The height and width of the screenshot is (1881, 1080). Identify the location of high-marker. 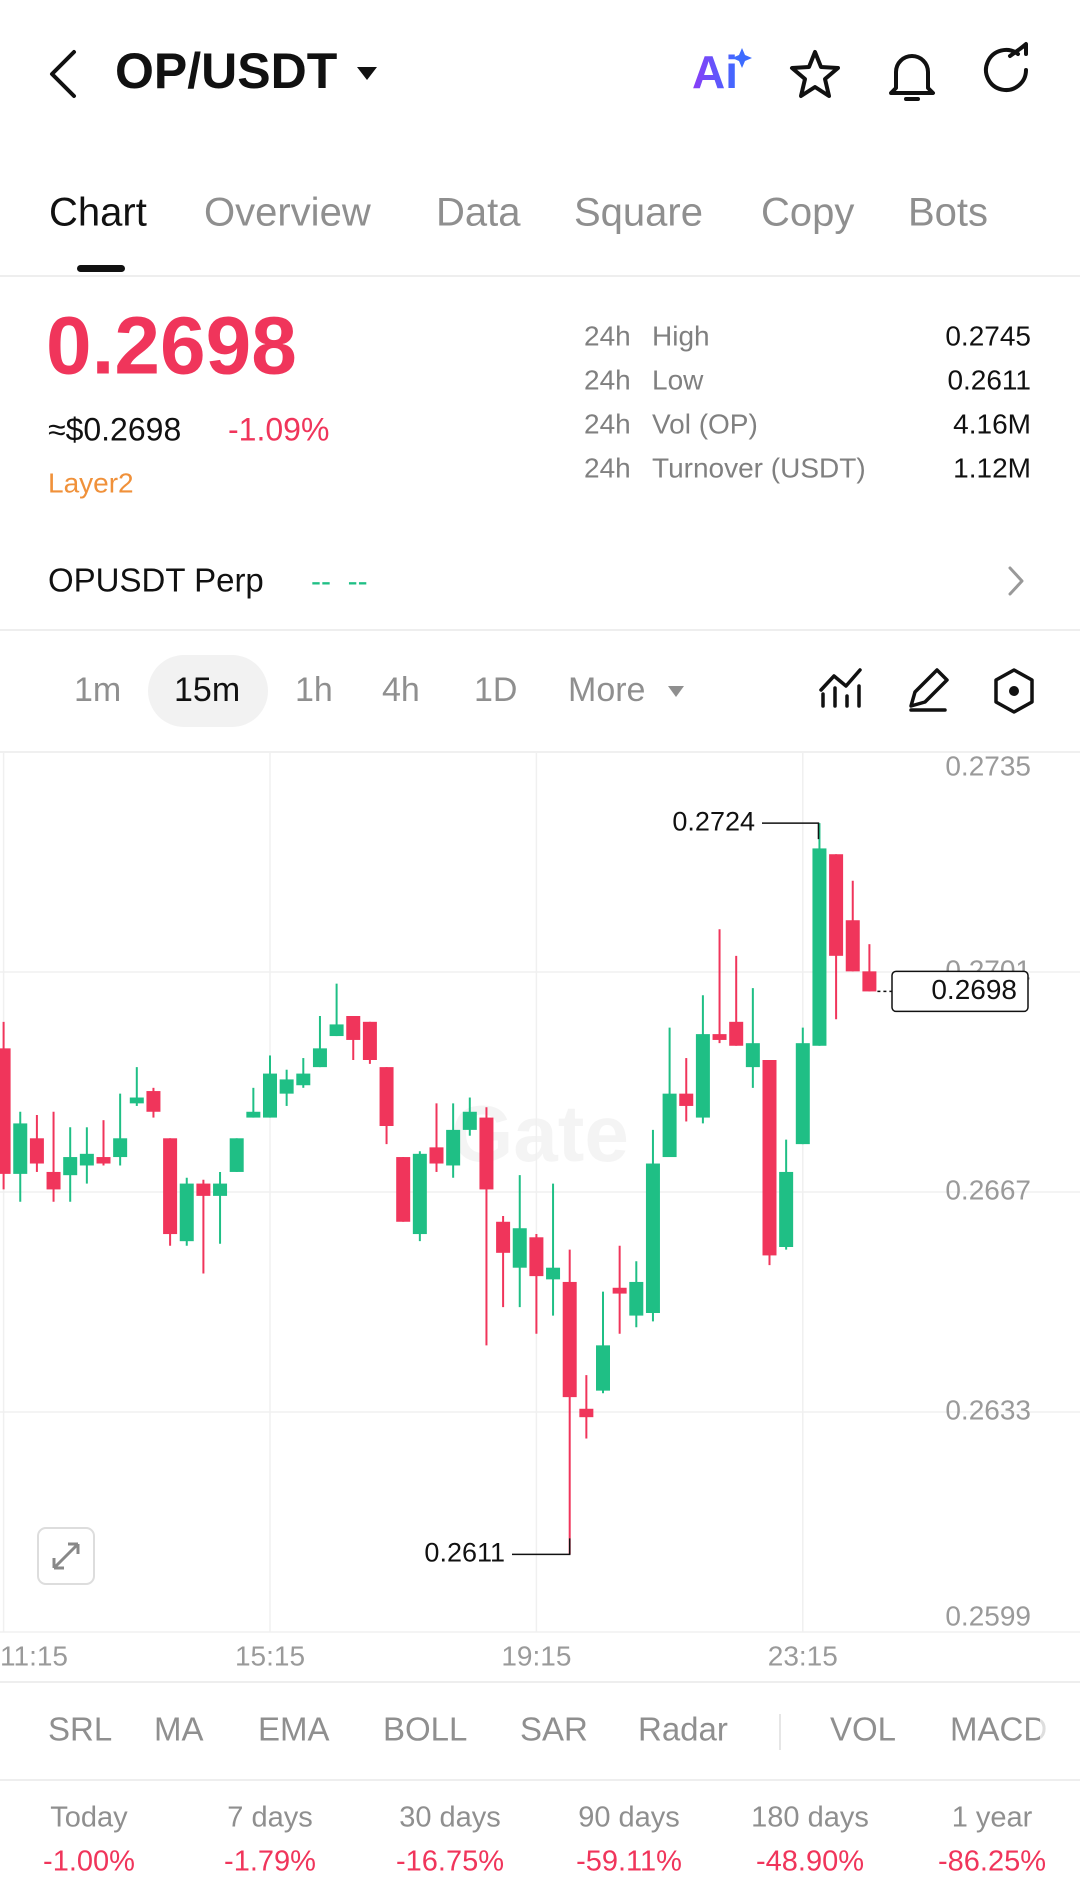
(791, 831).